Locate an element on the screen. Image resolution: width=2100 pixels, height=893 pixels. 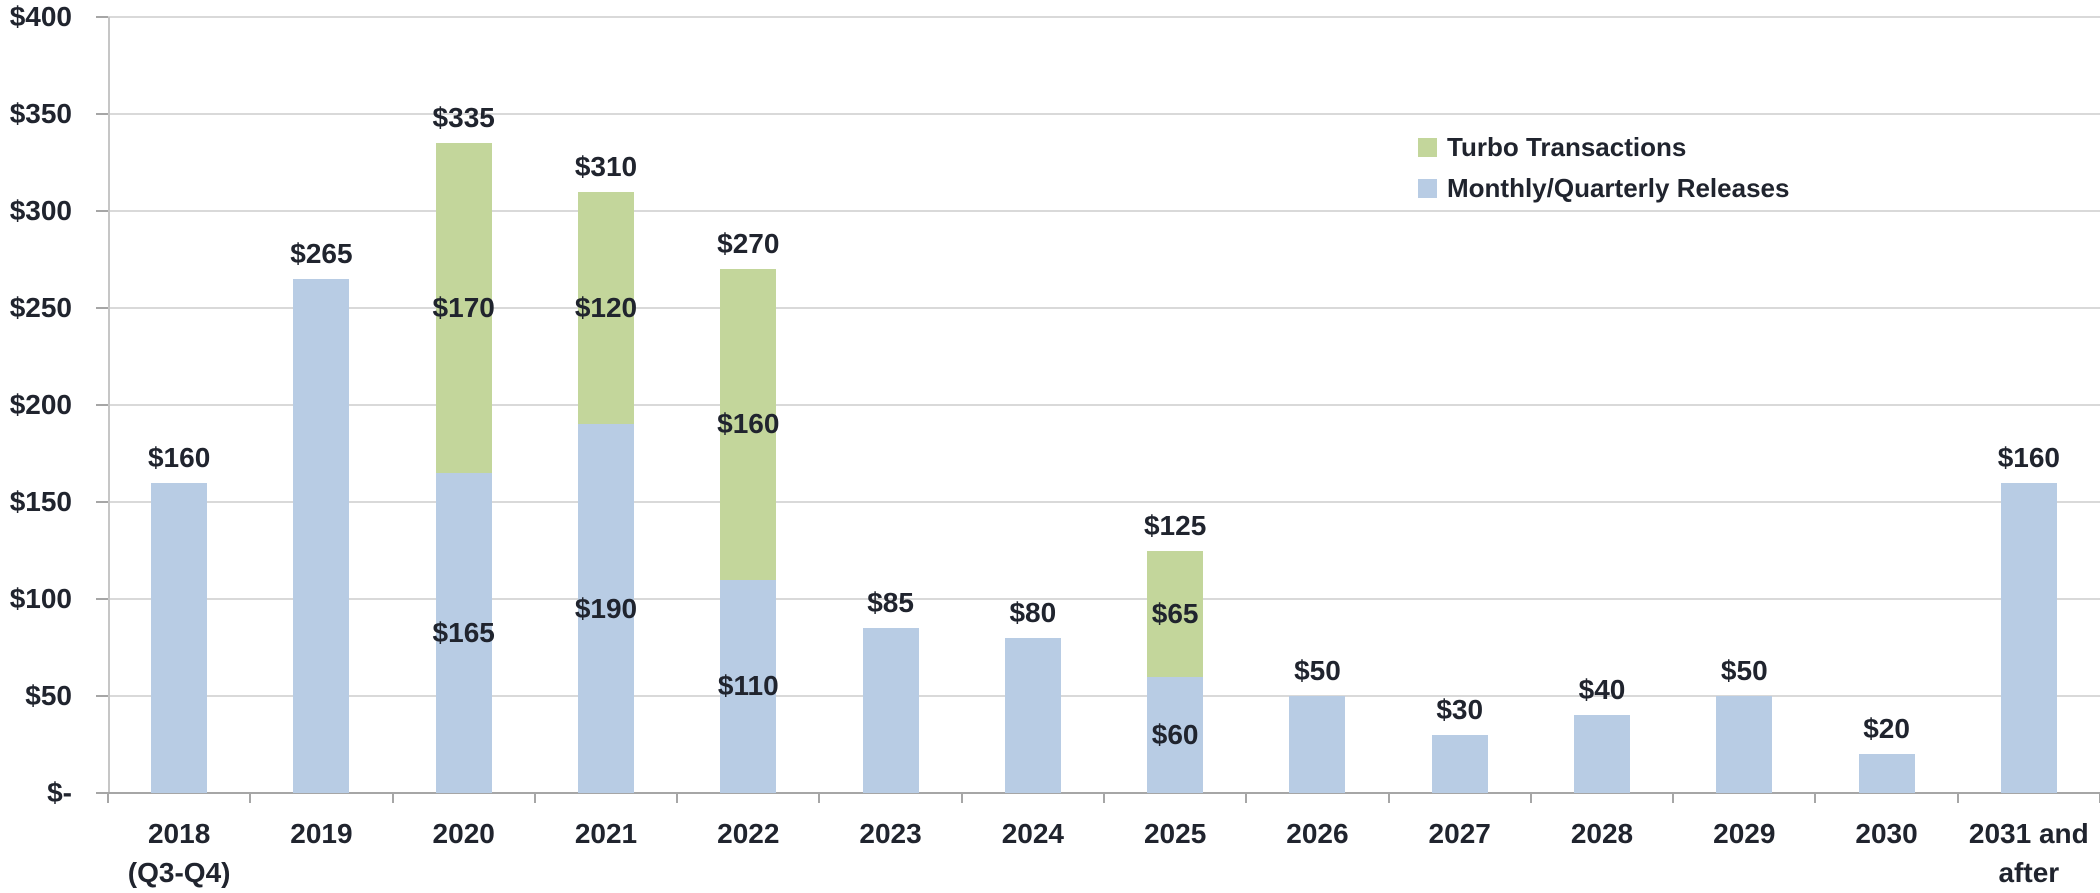
segment-label-turbo: $170 is located at coordinates (463, 307).